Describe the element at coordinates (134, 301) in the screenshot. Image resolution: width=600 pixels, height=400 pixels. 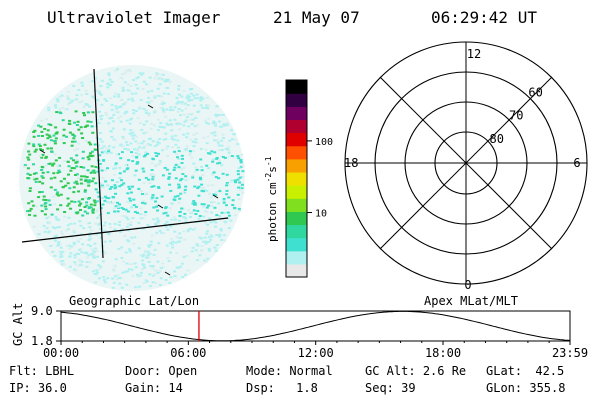
I see `geo-latlon-title: Geographic Lat/Lon` at that location.